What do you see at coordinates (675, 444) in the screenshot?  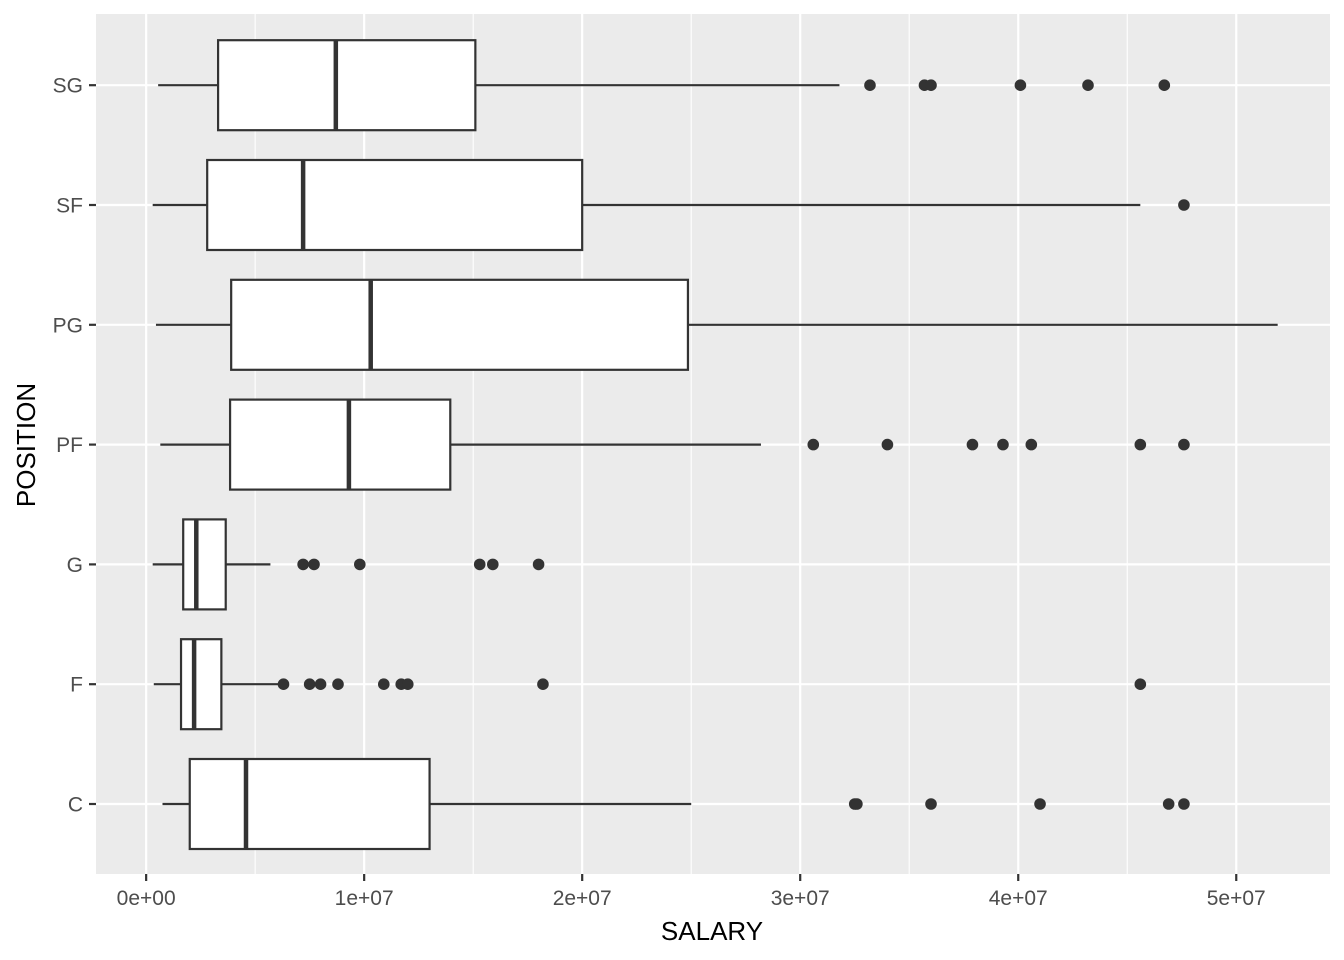 I see `box-pf` at bounding box center [675, 444].